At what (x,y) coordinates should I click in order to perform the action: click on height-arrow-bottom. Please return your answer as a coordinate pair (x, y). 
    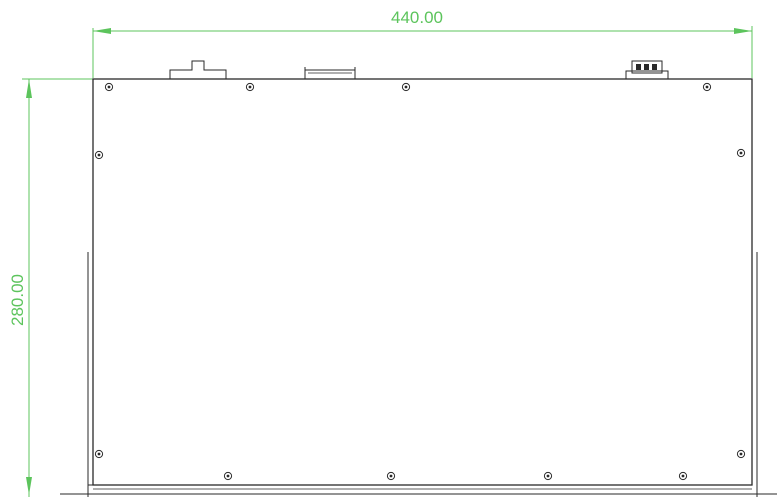
    Looking at the image, I should click on (29, 486).